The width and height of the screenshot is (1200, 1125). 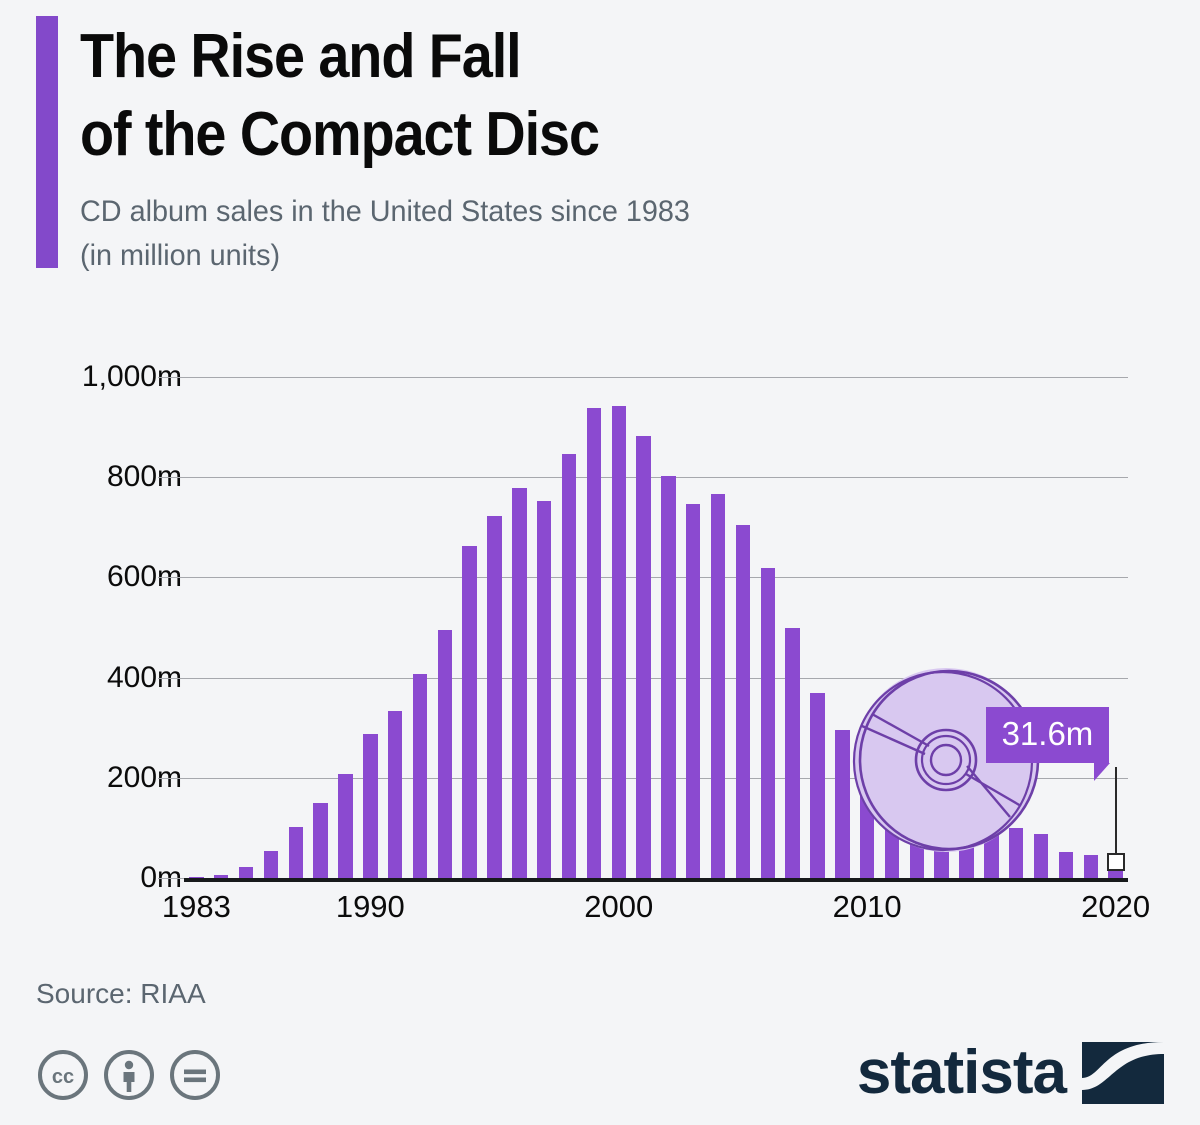 What do you see at coordinates (47, 142) in the screenshot?
I see `title-accent-bar` at bounding box center [47, 142].